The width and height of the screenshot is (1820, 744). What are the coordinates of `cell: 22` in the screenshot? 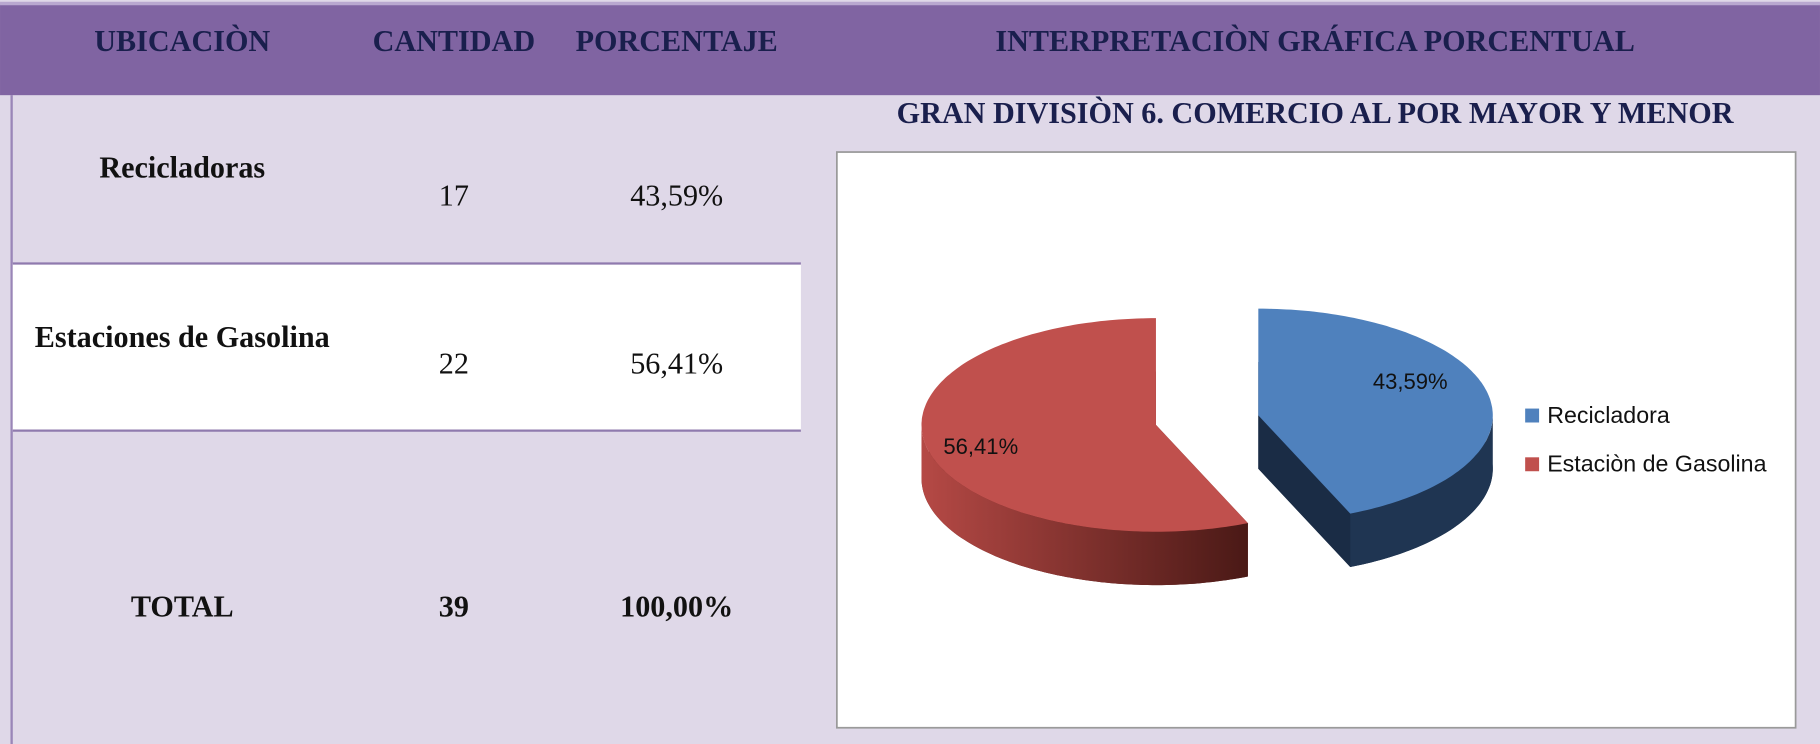 It's located at (454, 364).